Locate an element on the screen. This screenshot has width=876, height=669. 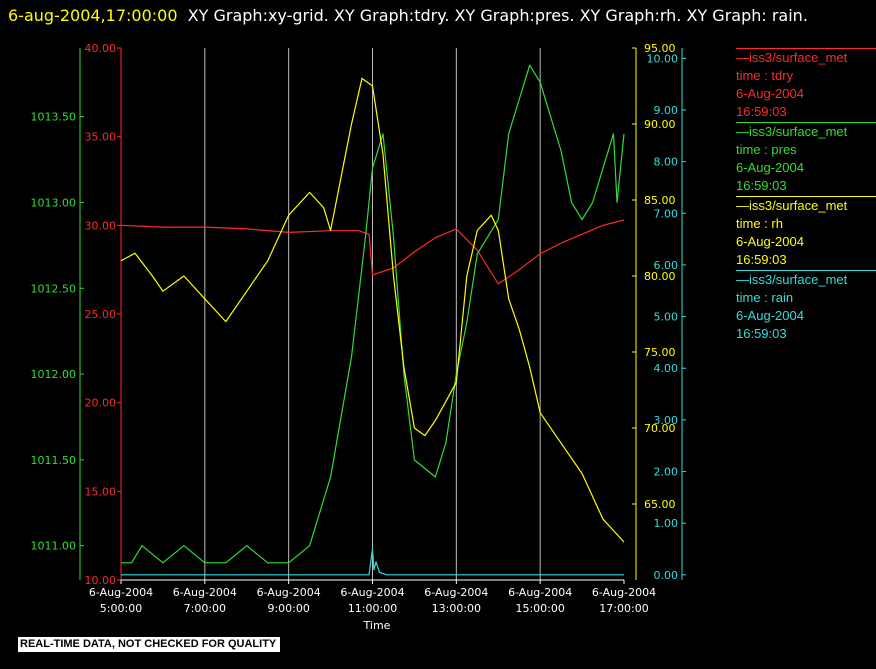
x-tick-time: 11:00:00 is located at coordinates (372, 608).